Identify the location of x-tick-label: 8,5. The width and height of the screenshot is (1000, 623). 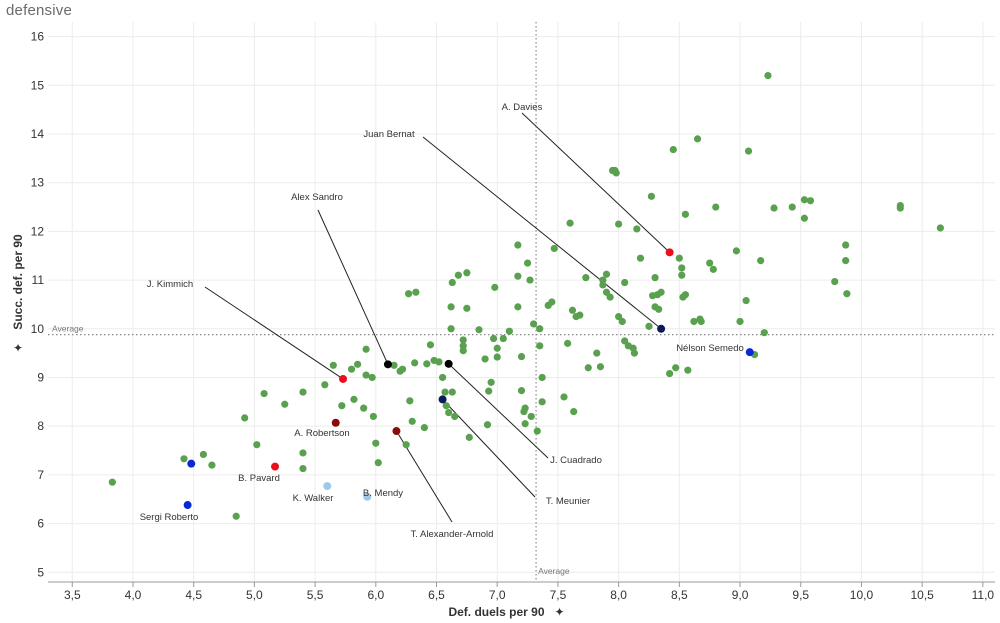
(679, 595).